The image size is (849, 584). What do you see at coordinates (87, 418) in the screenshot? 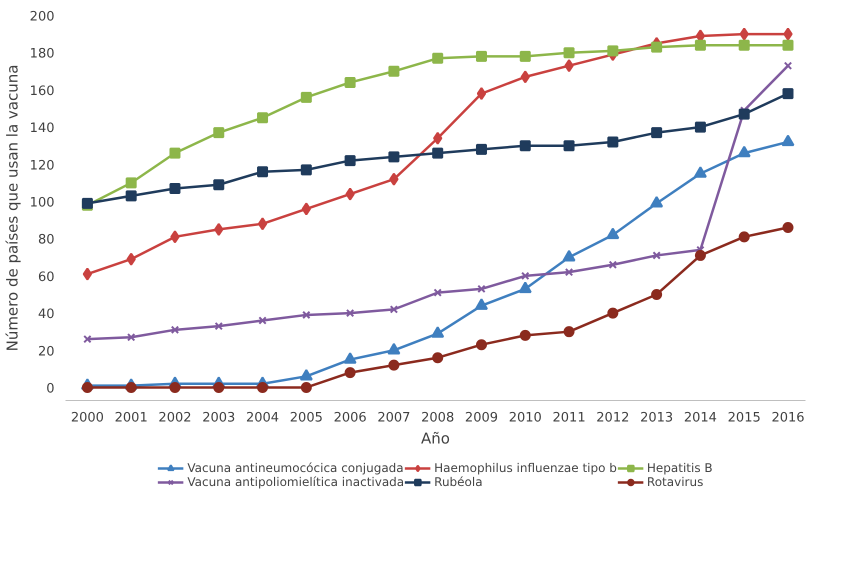
I see `x-tick-label: 2000` at bounding box center [87, 418].